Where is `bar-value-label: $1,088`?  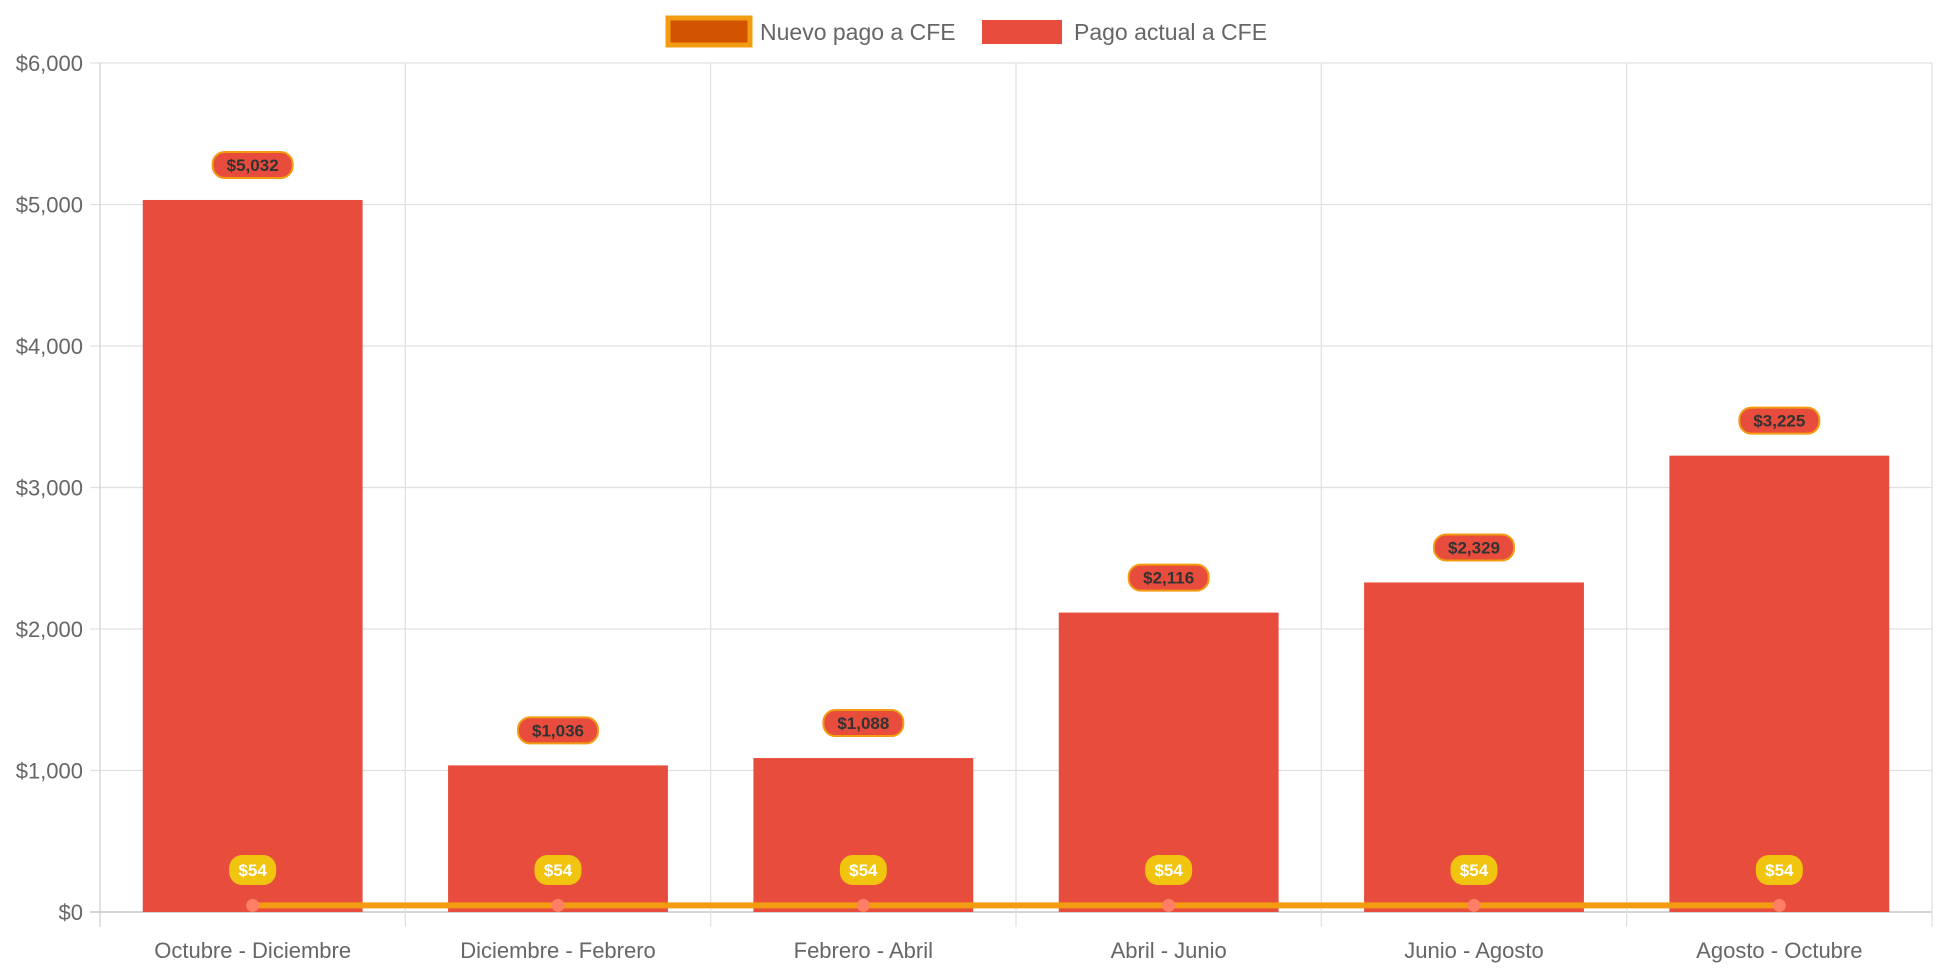 bar-value-label: $1,088 is located at coordinates (863, 723).